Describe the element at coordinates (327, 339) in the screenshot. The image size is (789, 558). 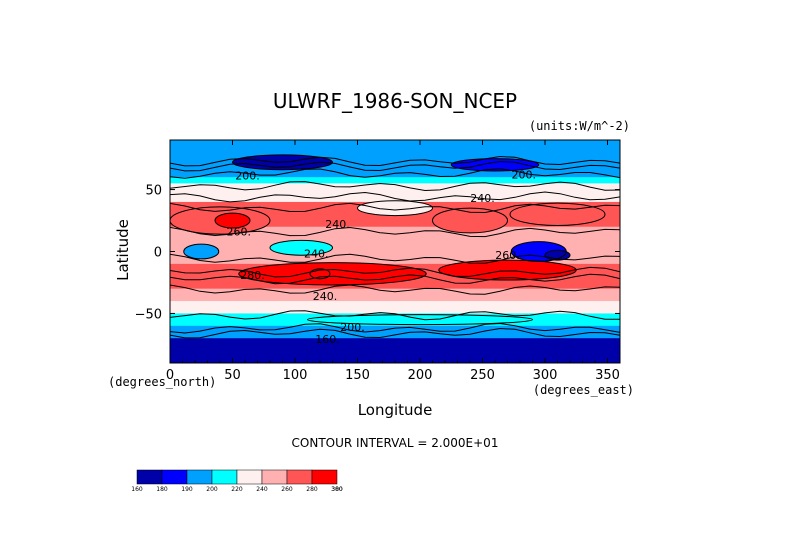
I see `contour-label: 160.` at that location.